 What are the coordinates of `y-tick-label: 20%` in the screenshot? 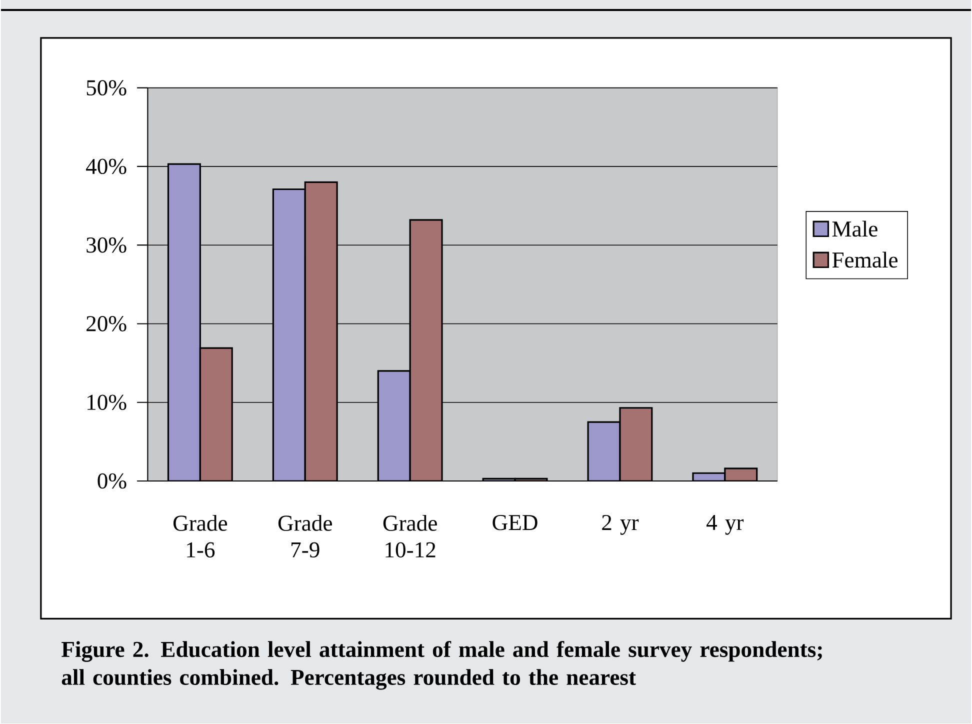 It's located at (106, 324).